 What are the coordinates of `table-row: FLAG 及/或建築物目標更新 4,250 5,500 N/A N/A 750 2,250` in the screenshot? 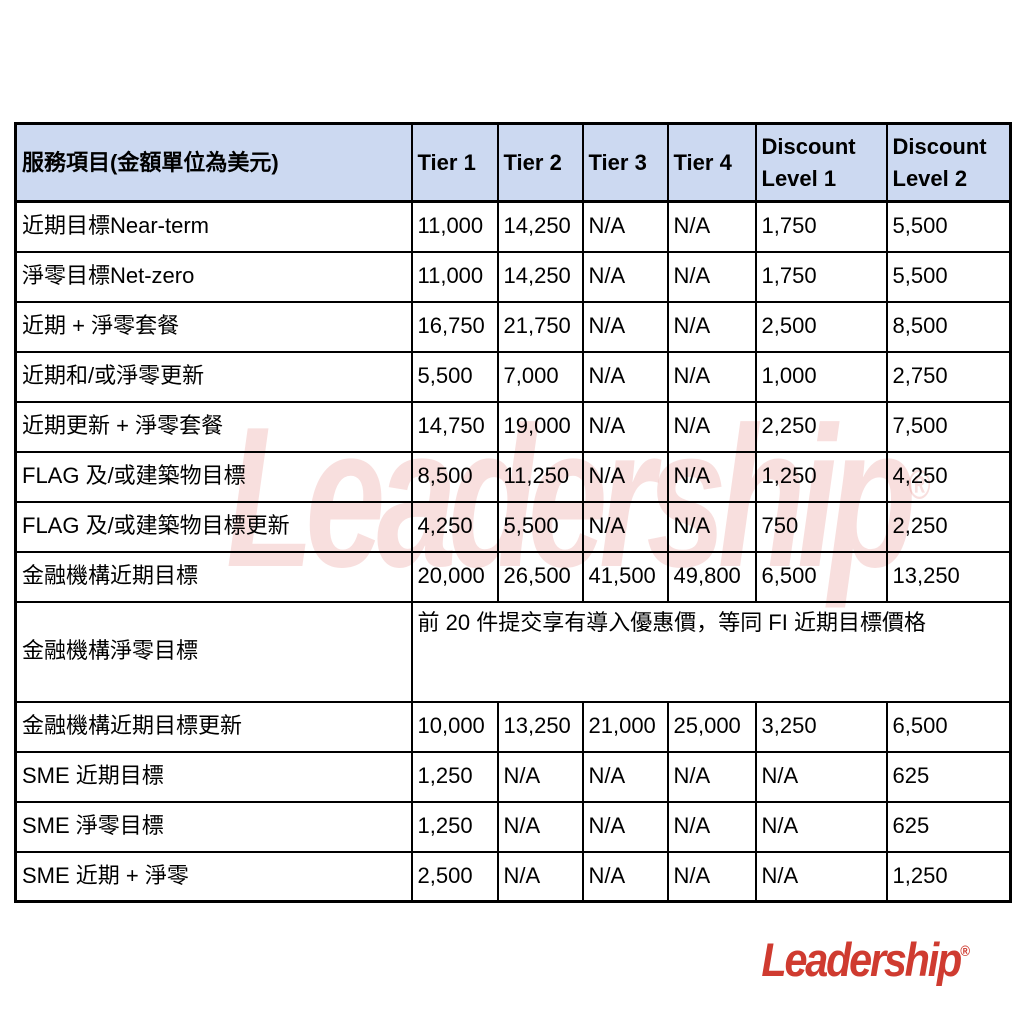 It's located at (513, 526).